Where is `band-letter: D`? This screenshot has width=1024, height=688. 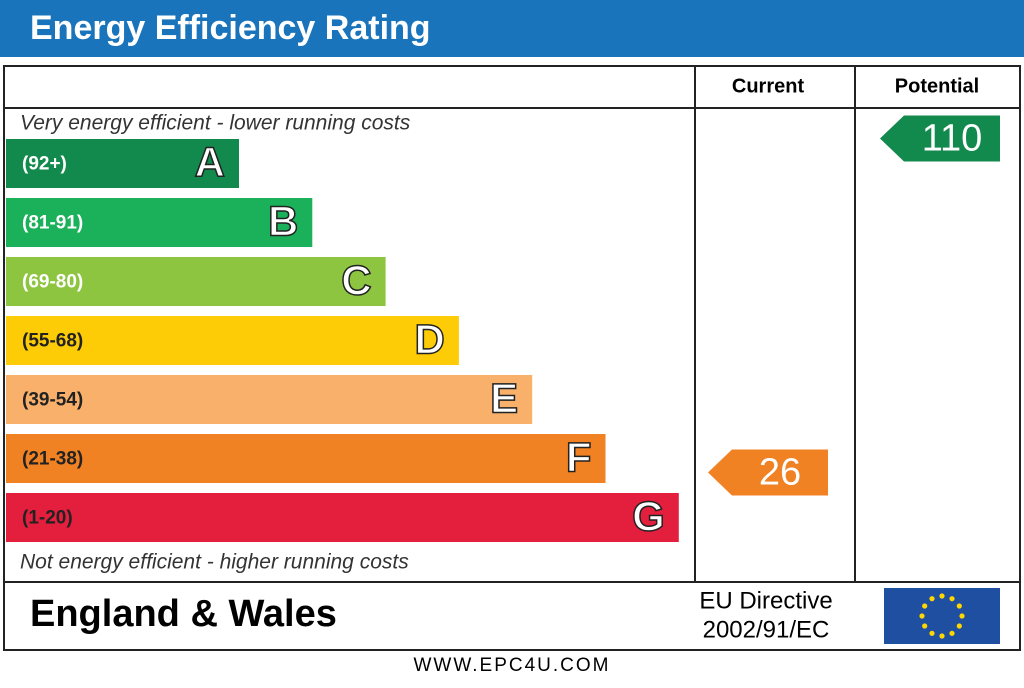
band-letter: D is located at coordinates (430, 339).